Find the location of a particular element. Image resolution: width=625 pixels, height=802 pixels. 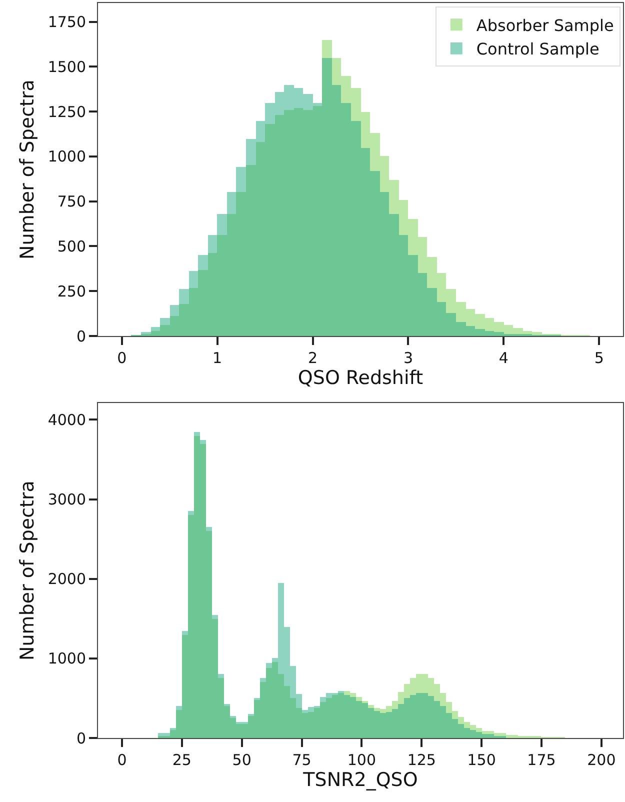

x-tick-label: 75 is located at coordinates (302, 760).